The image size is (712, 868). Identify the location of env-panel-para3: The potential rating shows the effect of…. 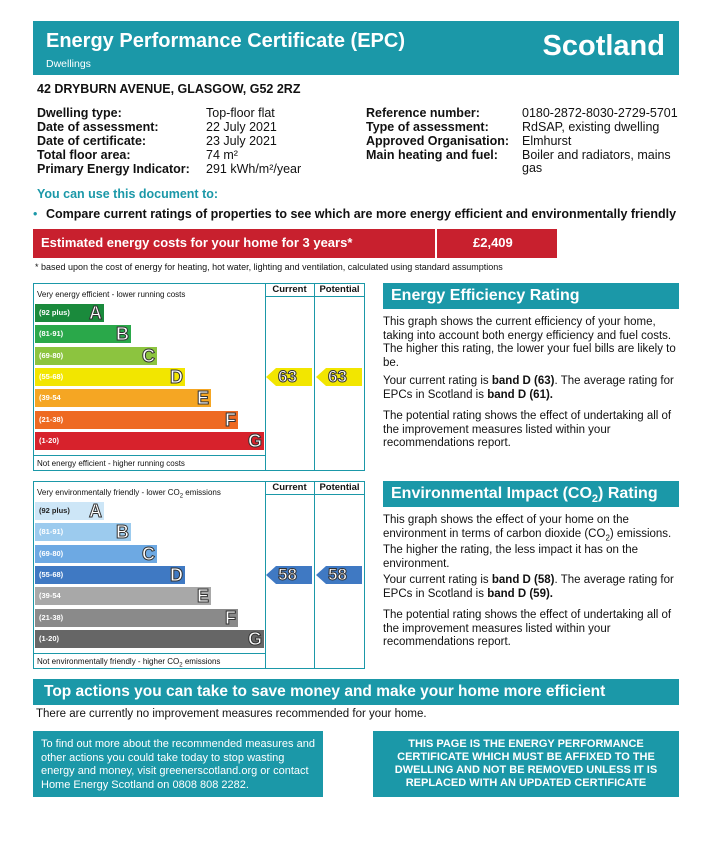
(527, 628).